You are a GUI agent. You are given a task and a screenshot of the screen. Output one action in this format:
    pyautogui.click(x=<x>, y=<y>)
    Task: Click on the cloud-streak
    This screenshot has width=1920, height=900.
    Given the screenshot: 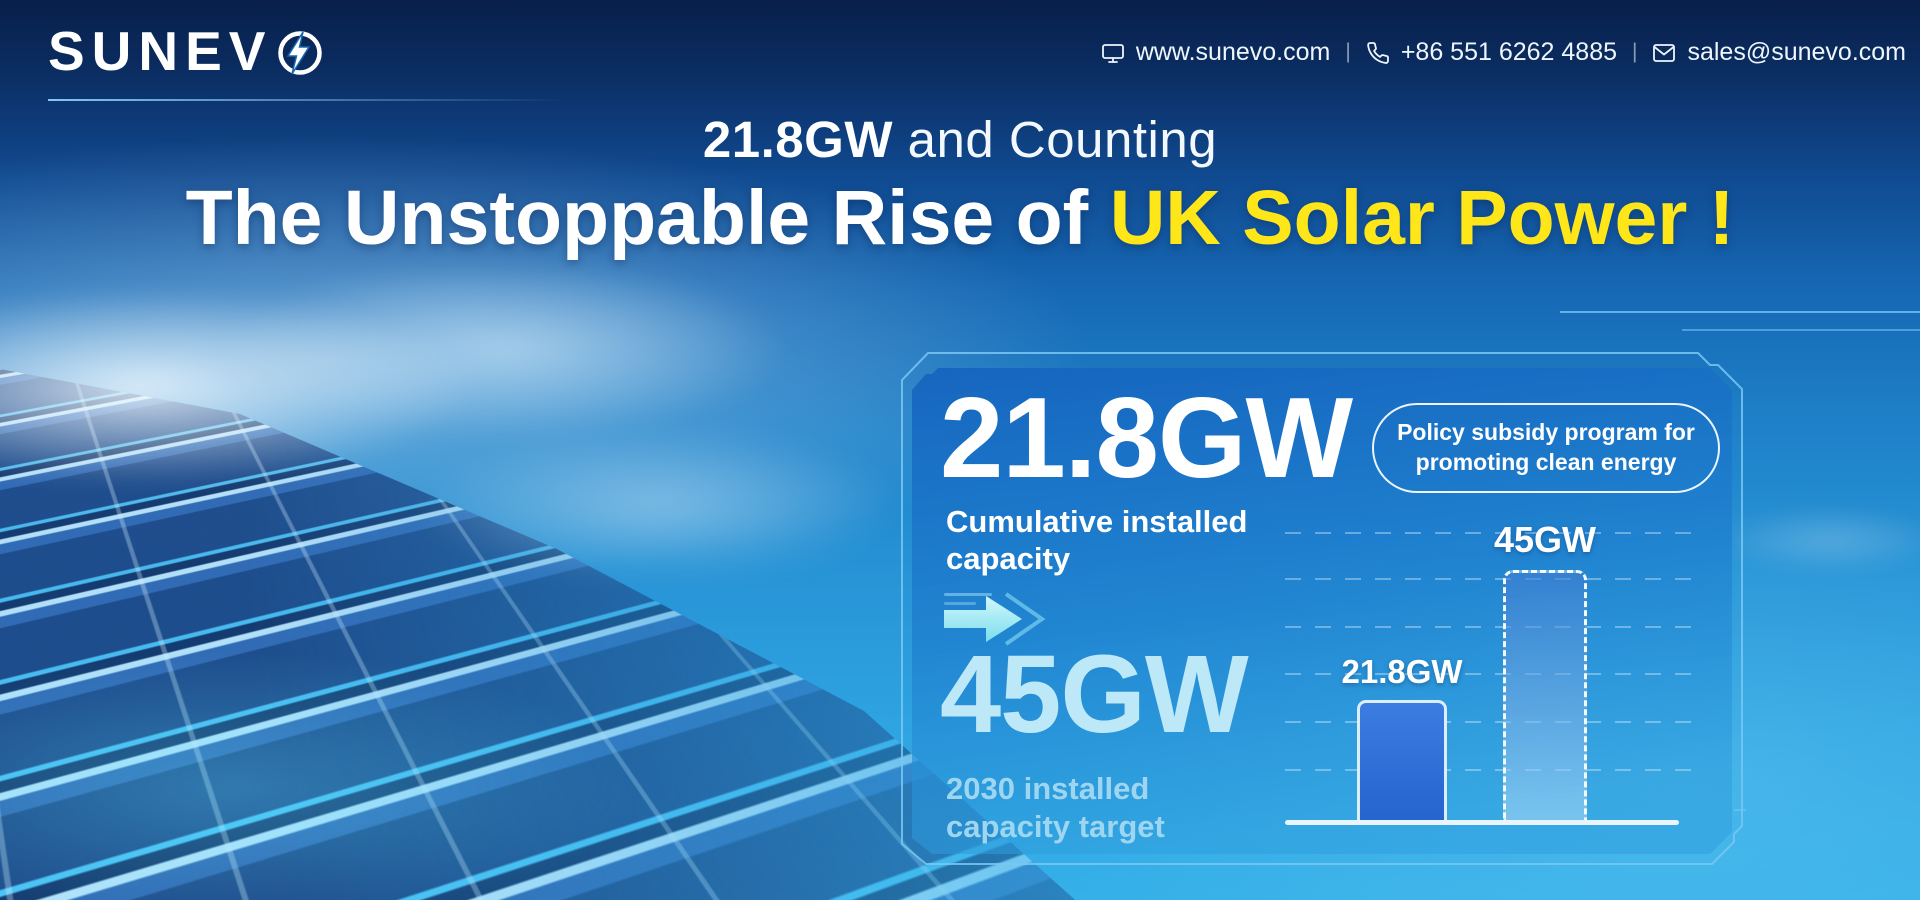 What is the action you would take?
    pyautogui.click(x=1810, y=540)
    